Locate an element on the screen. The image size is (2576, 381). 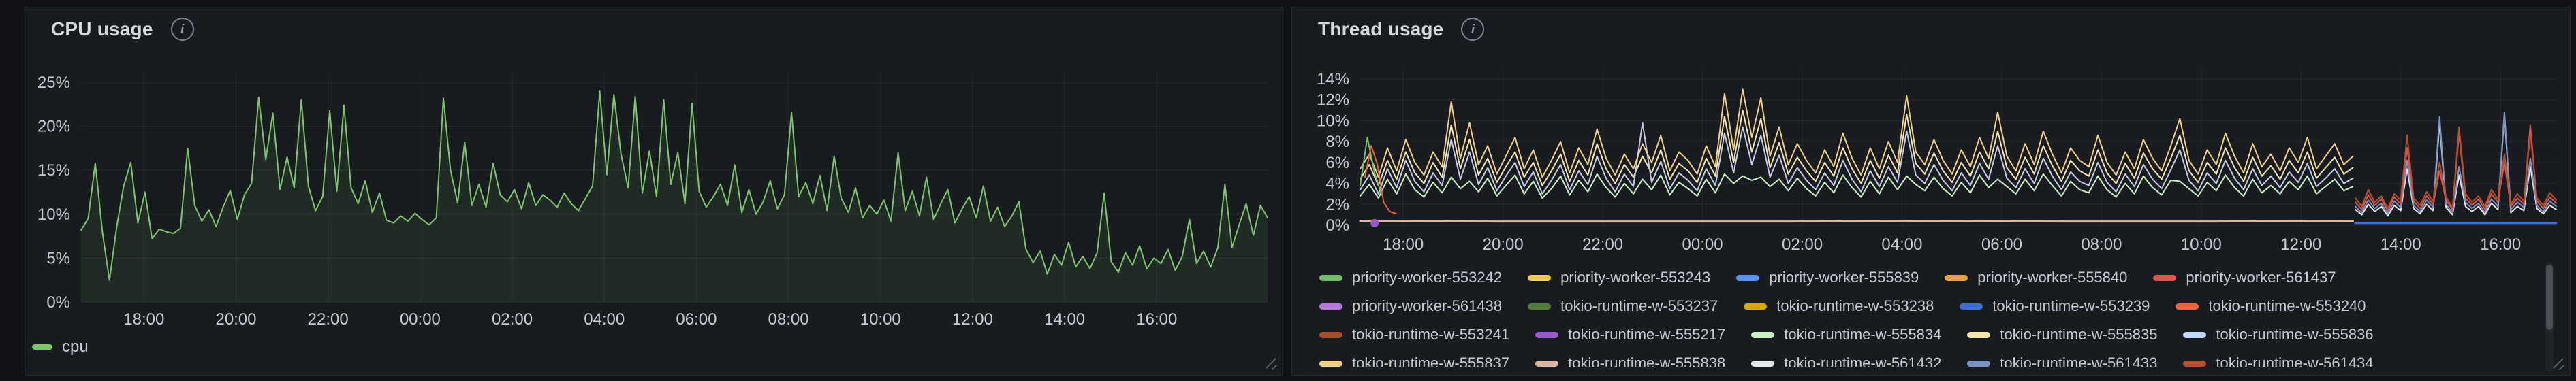
legend-item-priority-worker-553243: priority-worker-553243 is located at coordinates (1619, 277).